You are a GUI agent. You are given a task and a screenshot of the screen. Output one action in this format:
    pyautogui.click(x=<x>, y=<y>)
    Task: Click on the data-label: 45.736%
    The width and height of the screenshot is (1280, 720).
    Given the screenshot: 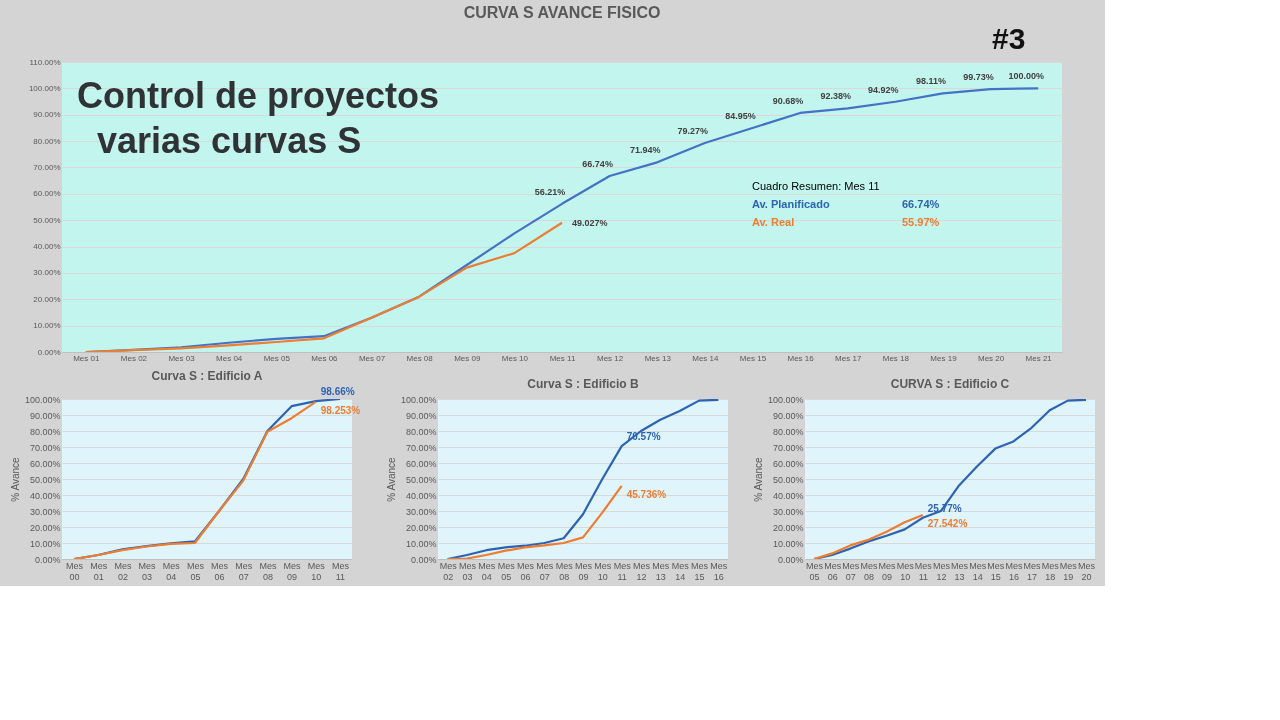 What is the action you would take?
    pyautogui.click(x=646, y=494)
    